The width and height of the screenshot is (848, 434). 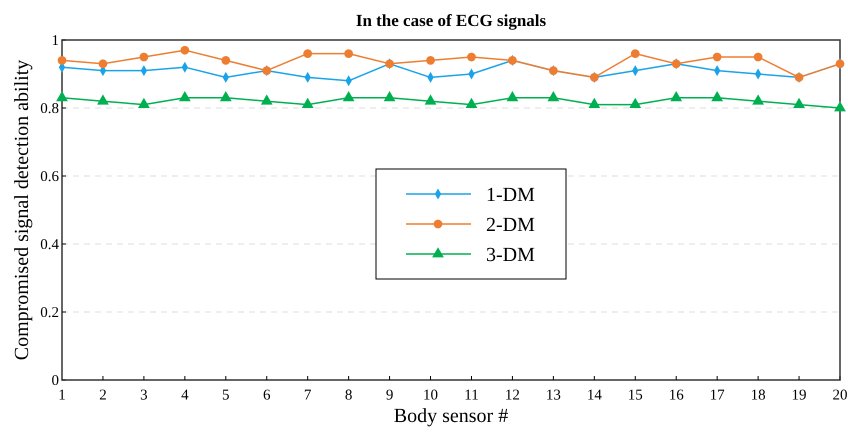 What do you see at coordinates (512, 396) in the screenshot?
I see `x-tick-label: 12` at bounding box center [512, 396].